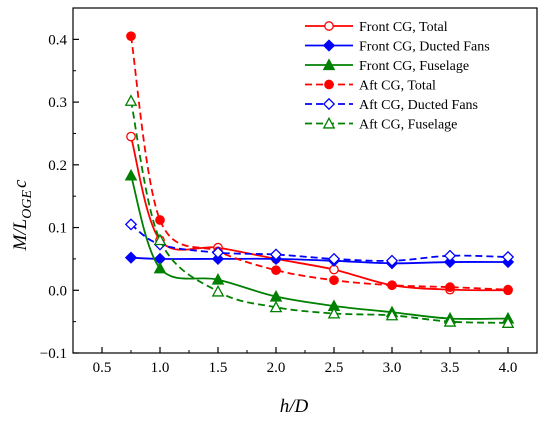  Describe the element at coordinates (418, 105) in the screenshot. I see `legend-label: Aft CG, Ducted Fans` at that location.